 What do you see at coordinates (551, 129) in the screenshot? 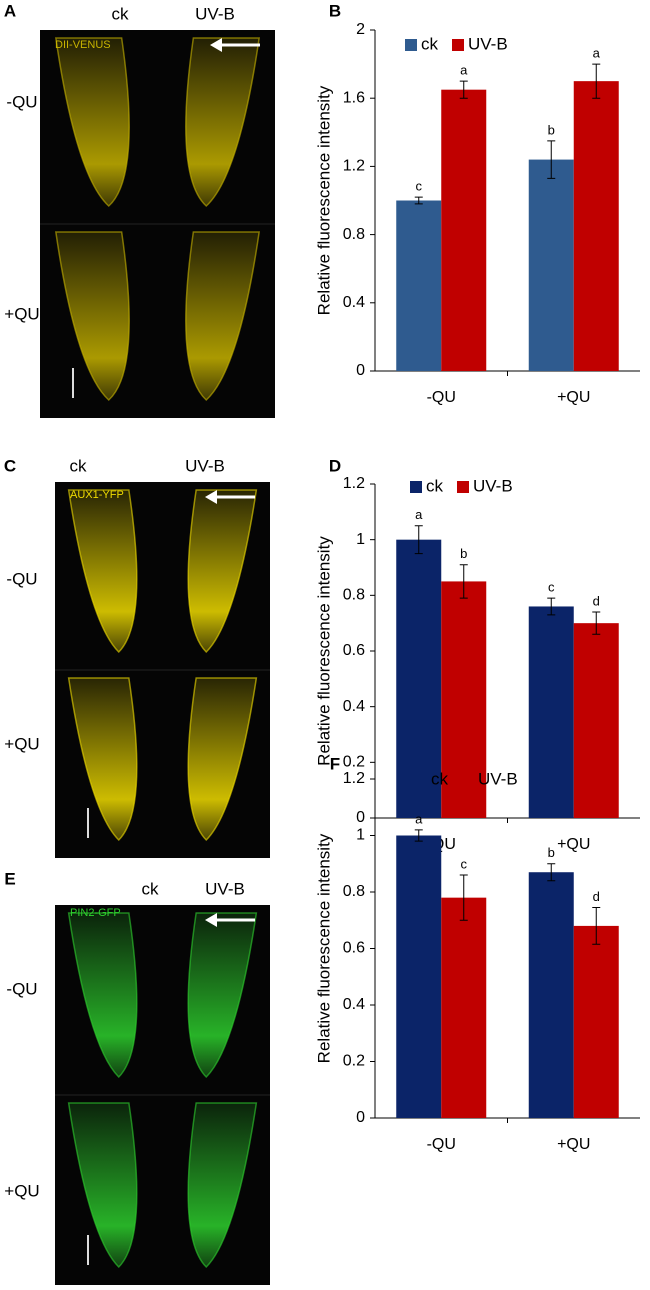
I see `significance-letter: b` at bounding box center [551, 129].